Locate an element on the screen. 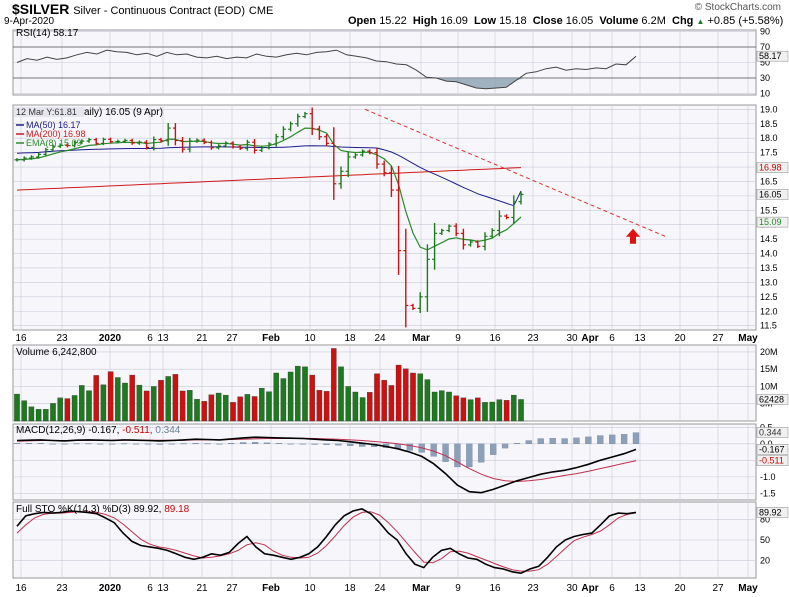 The image size is (789, 597). ma200-last-value-box is located at coordinates (772, 167).